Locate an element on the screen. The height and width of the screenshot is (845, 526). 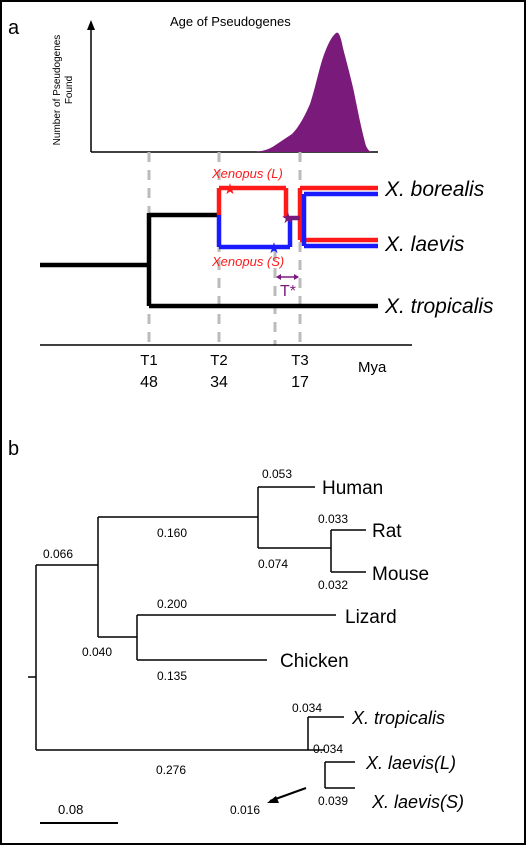
subgenome-S-lineage is located at coordinates (297, 220).